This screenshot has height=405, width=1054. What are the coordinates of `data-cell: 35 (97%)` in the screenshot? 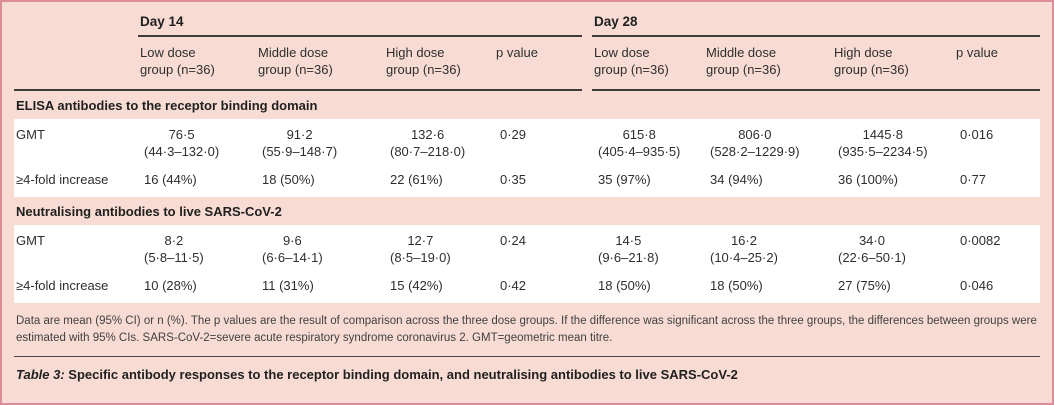 It's located at (624, 179).